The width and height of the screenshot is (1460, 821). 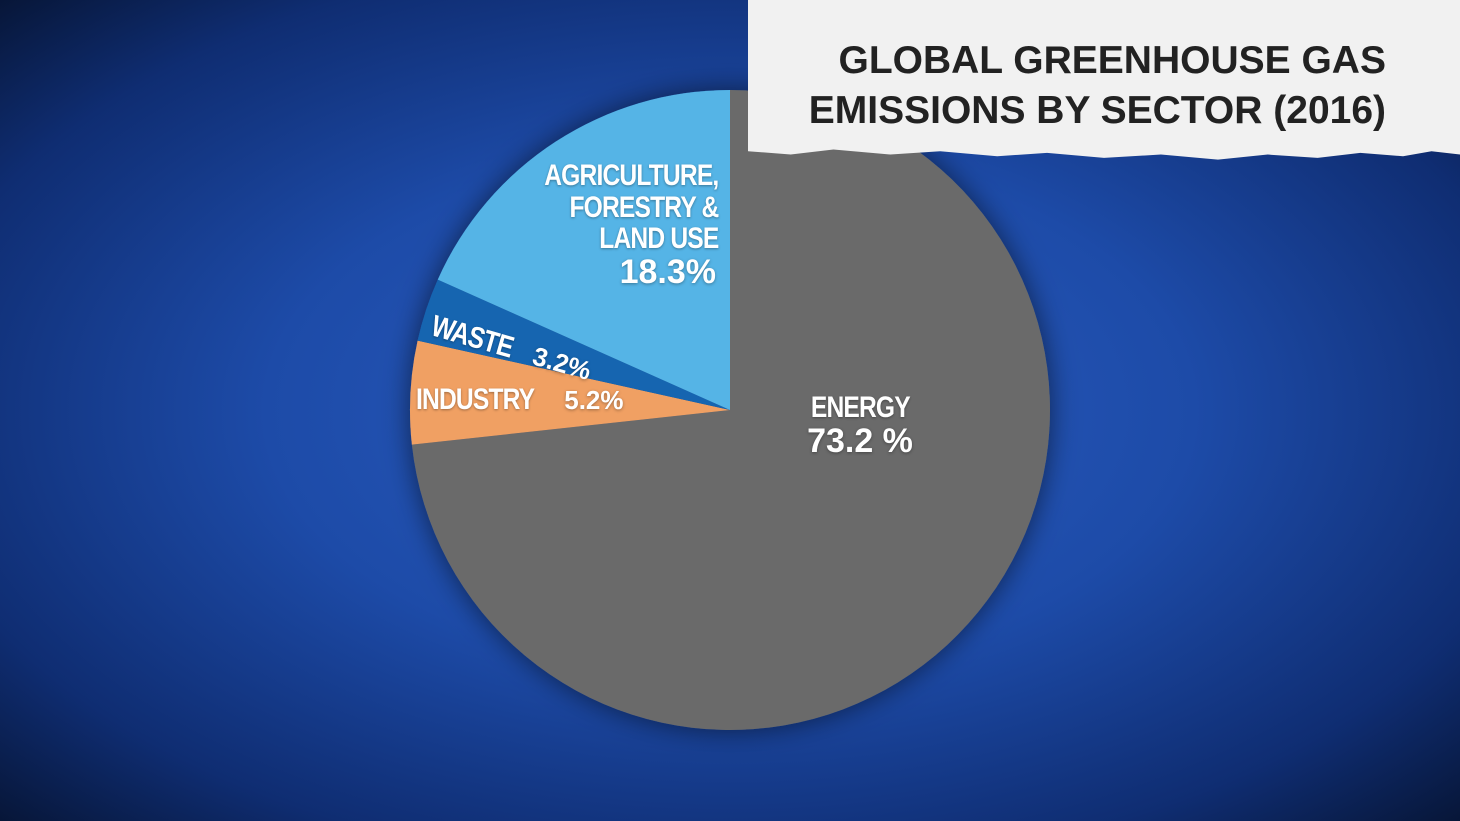 I want to click on title-paper, so click(x=1104, y=80).